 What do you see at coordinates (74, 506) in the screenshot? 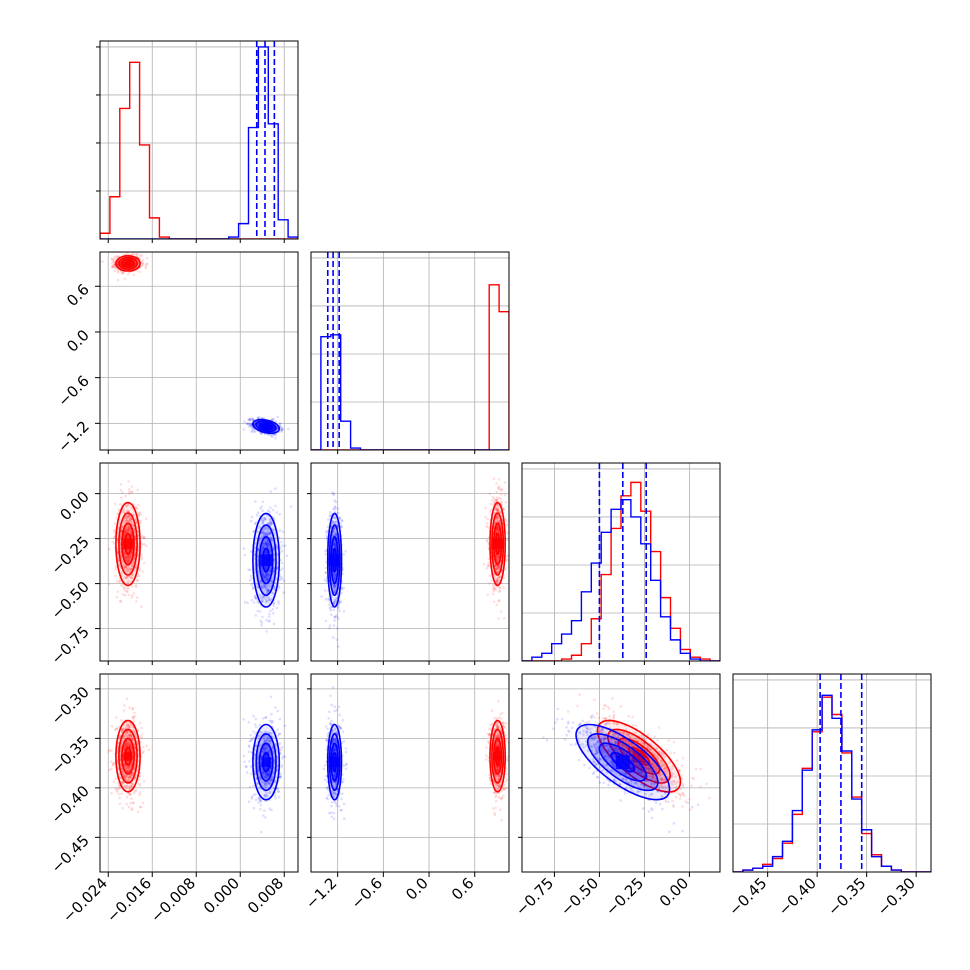
I see `y-tick-label-2-3: 0.00` at bounding box center [74, 506].